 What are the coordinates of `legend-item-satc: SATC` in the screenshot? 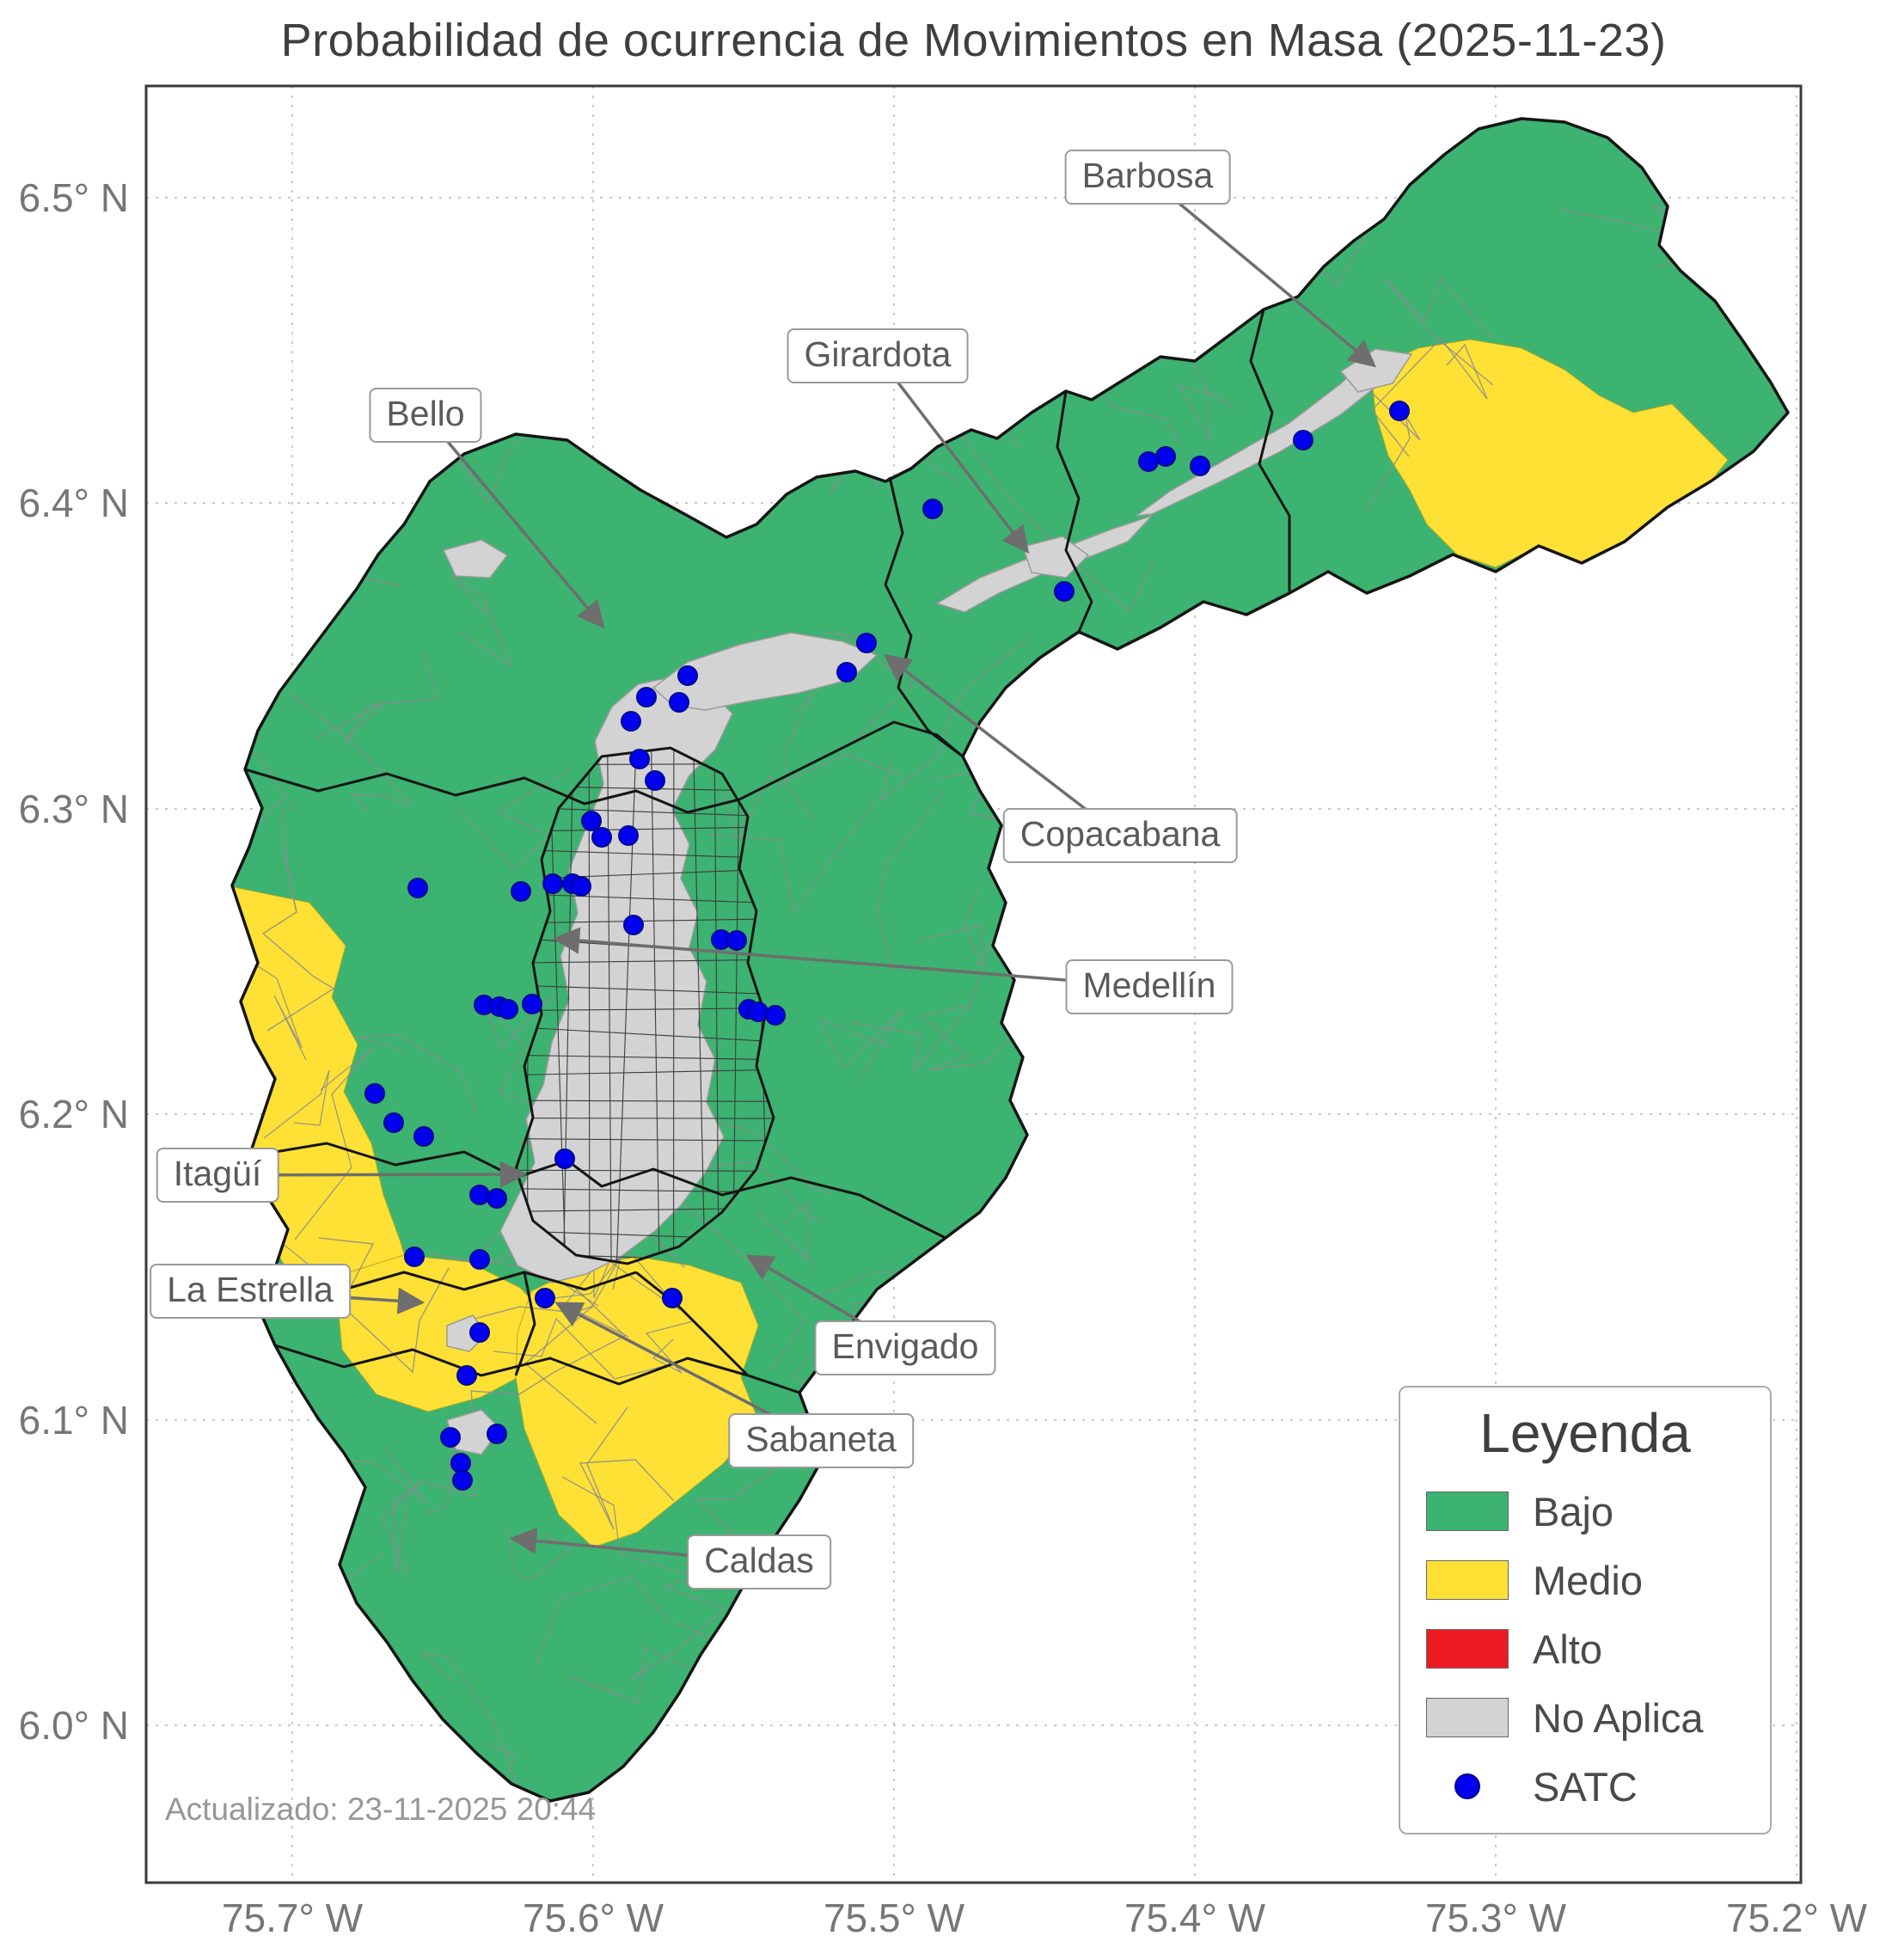 It's located at (1585, 1786).